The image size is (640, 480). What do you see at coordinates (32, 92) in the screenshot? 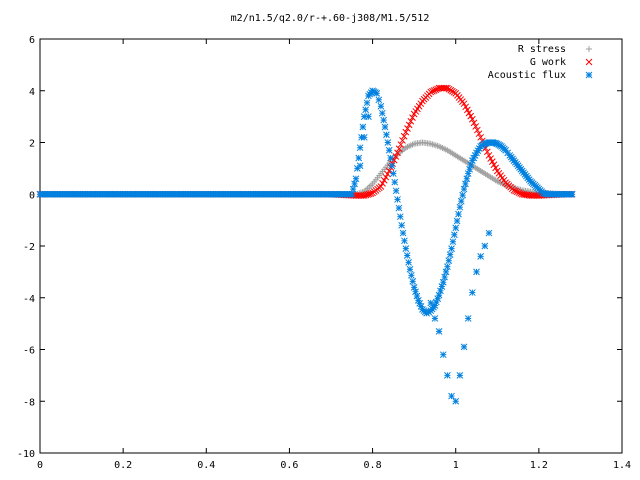
I see `y-tick-label: 4` at bounding box center [32, 92].